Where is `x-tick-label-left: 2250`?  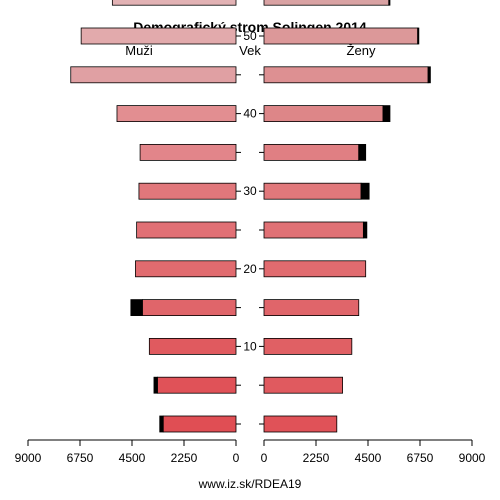
x-tick-label-left: 2250 is located at coordinates (184, 458).